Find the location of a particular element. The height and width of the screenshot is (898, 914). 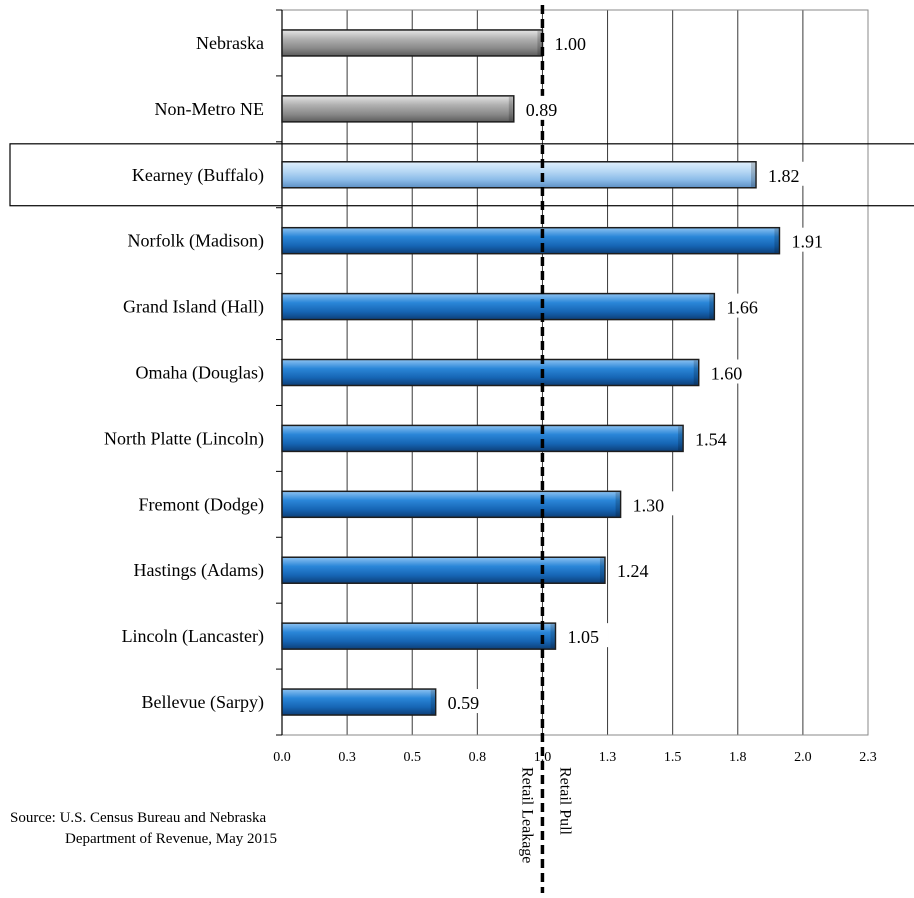

value-label-7: 1.30 is located at coordinates (649, 505).